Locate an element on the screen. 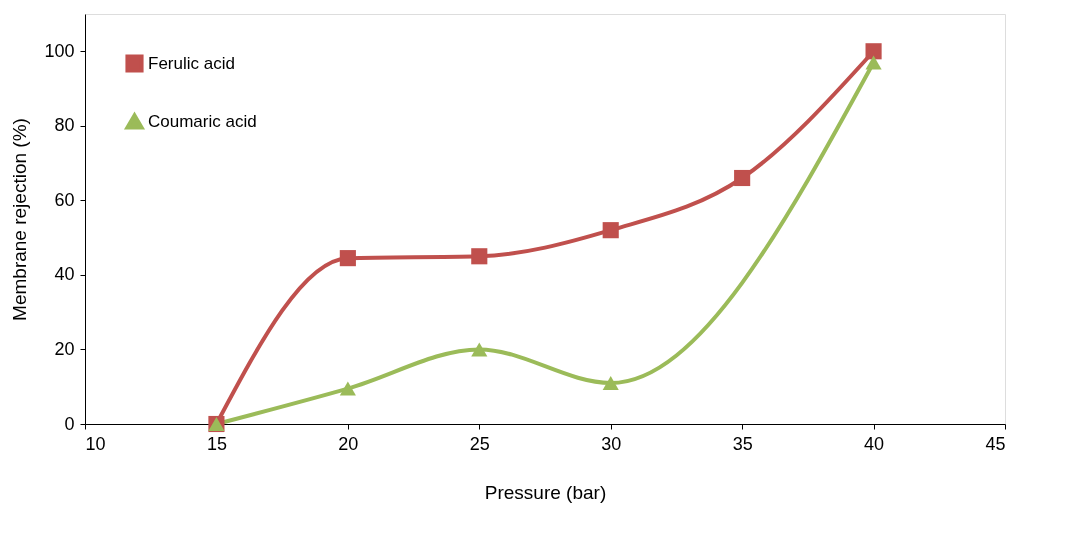 The image size is (1070, 539). y-tick-label: 20 is located at coordinates (64, 348).